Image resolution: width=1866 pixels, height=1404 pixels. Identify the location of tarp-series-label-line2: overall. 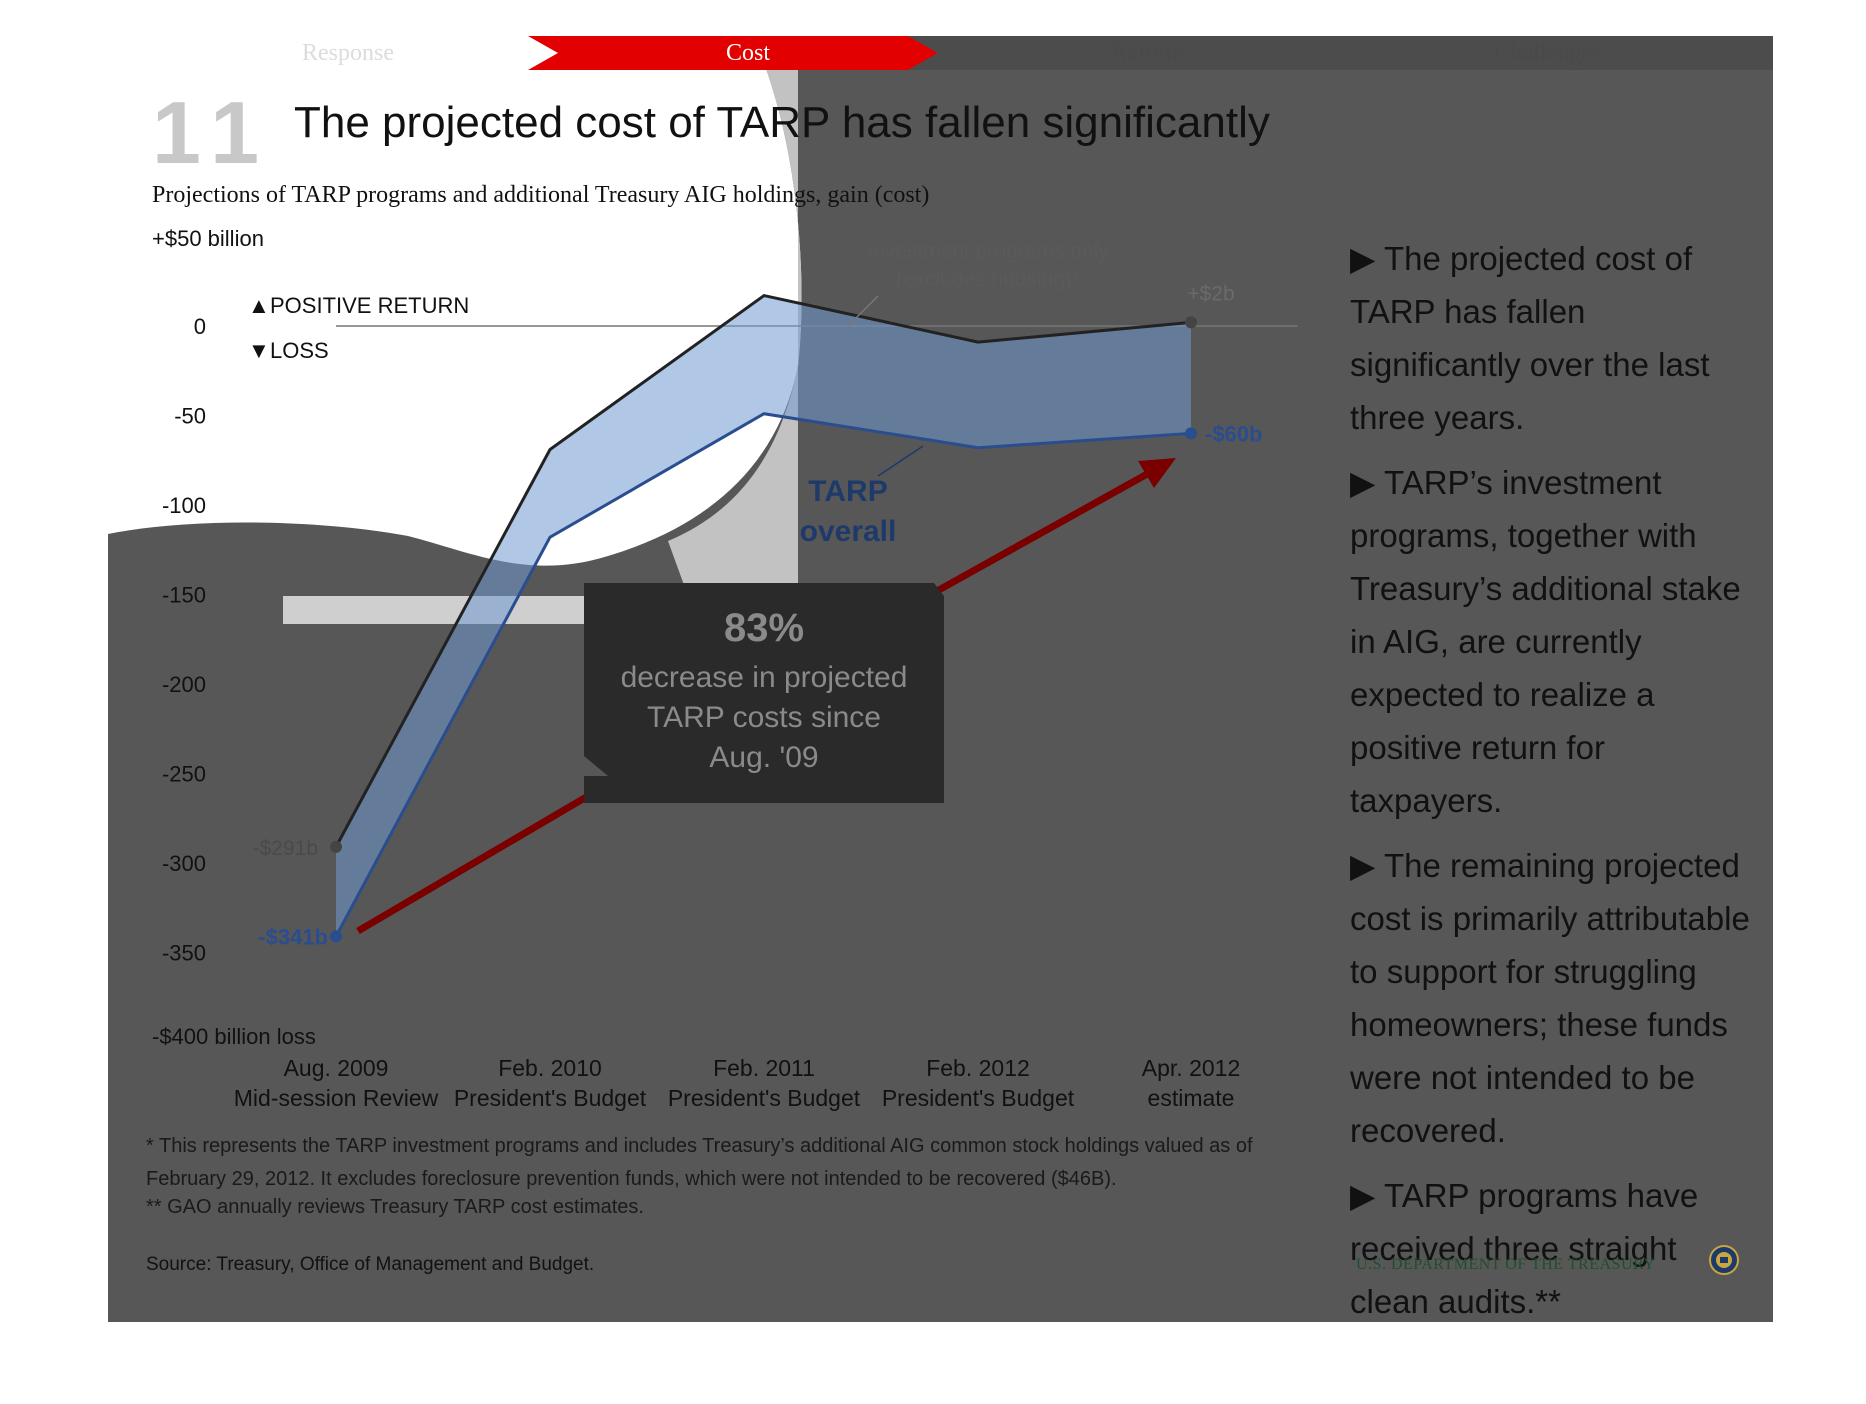
(848, 531).